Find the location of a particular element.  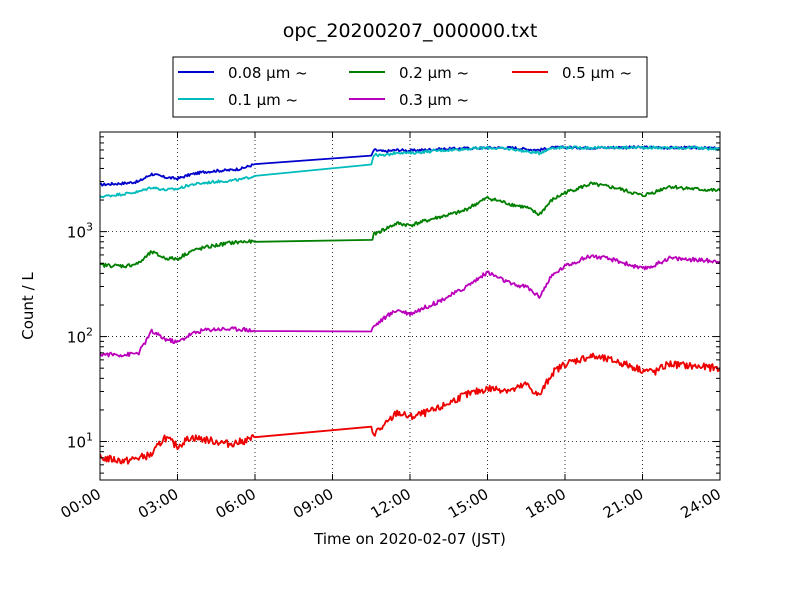

legend-label: 0.1 μm ~ is located at coordinates (263, 100).